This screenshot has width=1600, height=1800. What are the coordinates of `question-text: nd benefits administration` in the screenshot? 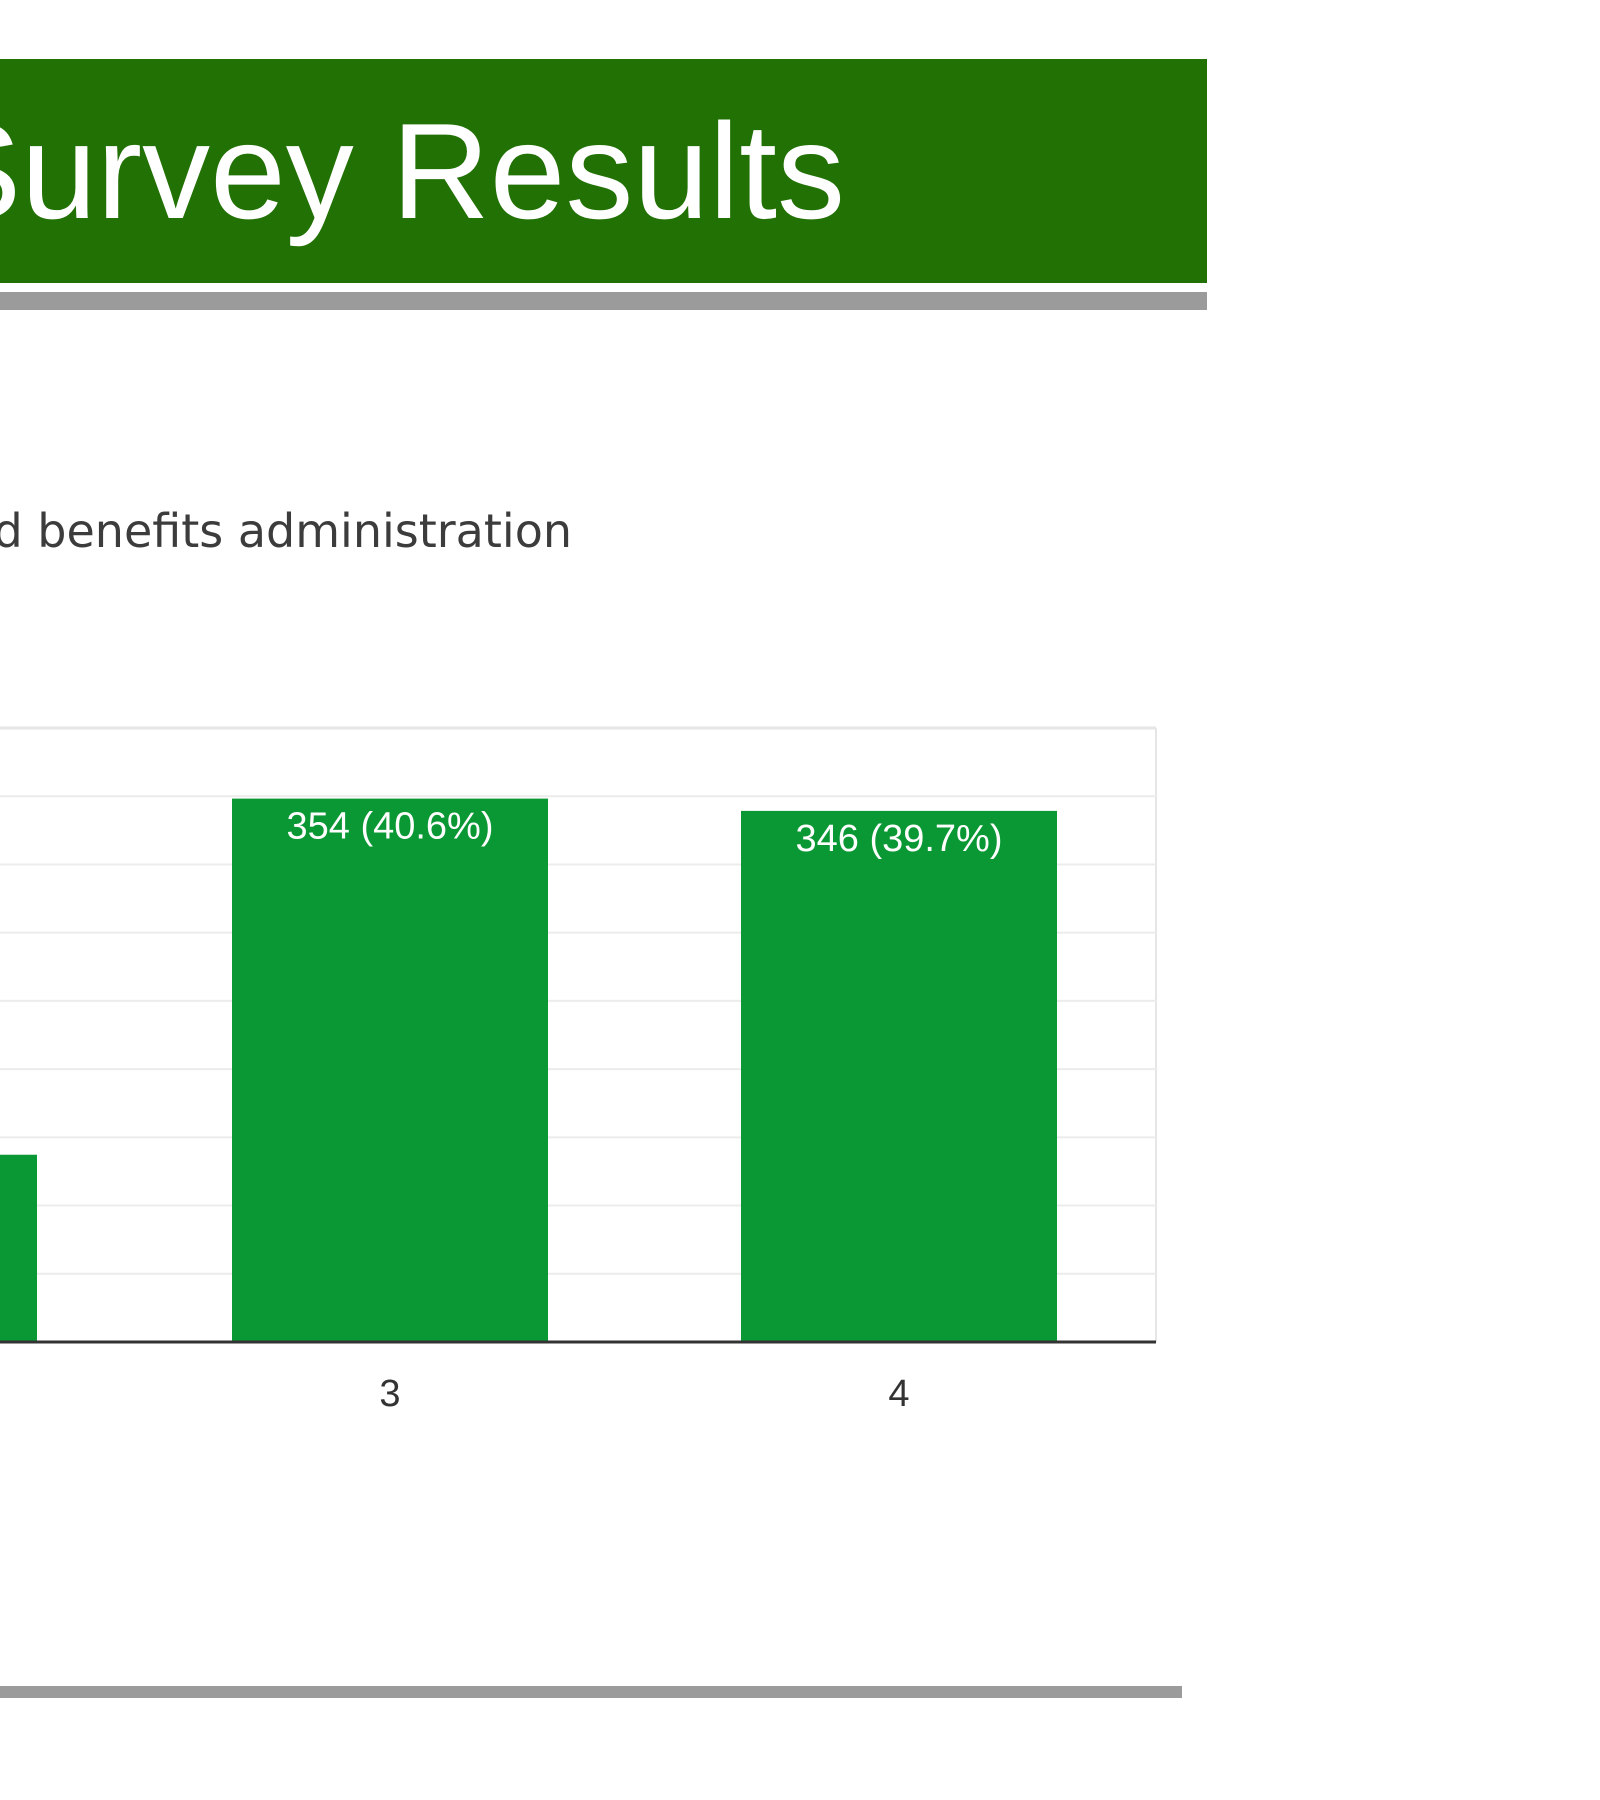 It's located at (286, 531).